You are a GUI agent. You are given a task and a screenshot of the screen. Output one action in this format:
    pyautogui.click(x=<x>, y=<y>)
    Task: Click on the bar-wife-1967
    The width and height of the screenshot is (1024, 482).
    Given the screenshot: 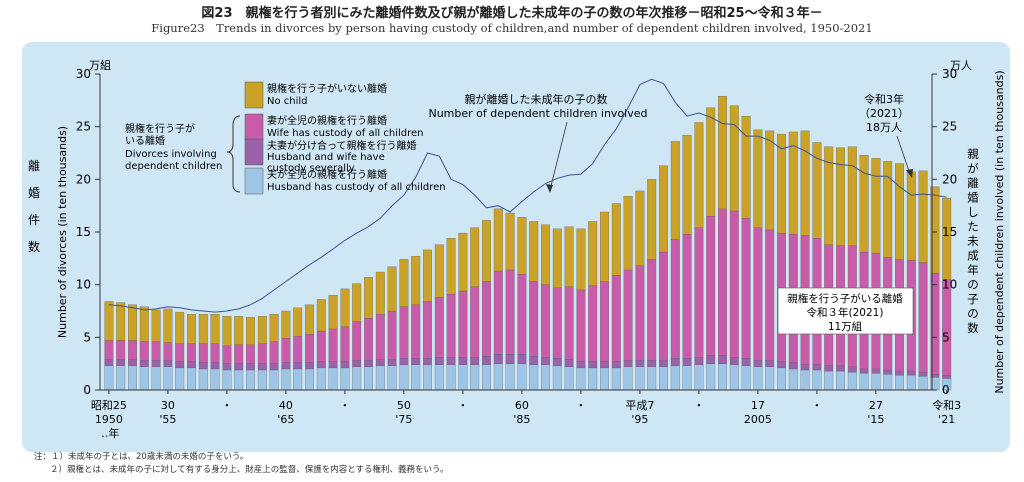 What is the action you would take?
    pyautogui.click(x=309, y=348)
    